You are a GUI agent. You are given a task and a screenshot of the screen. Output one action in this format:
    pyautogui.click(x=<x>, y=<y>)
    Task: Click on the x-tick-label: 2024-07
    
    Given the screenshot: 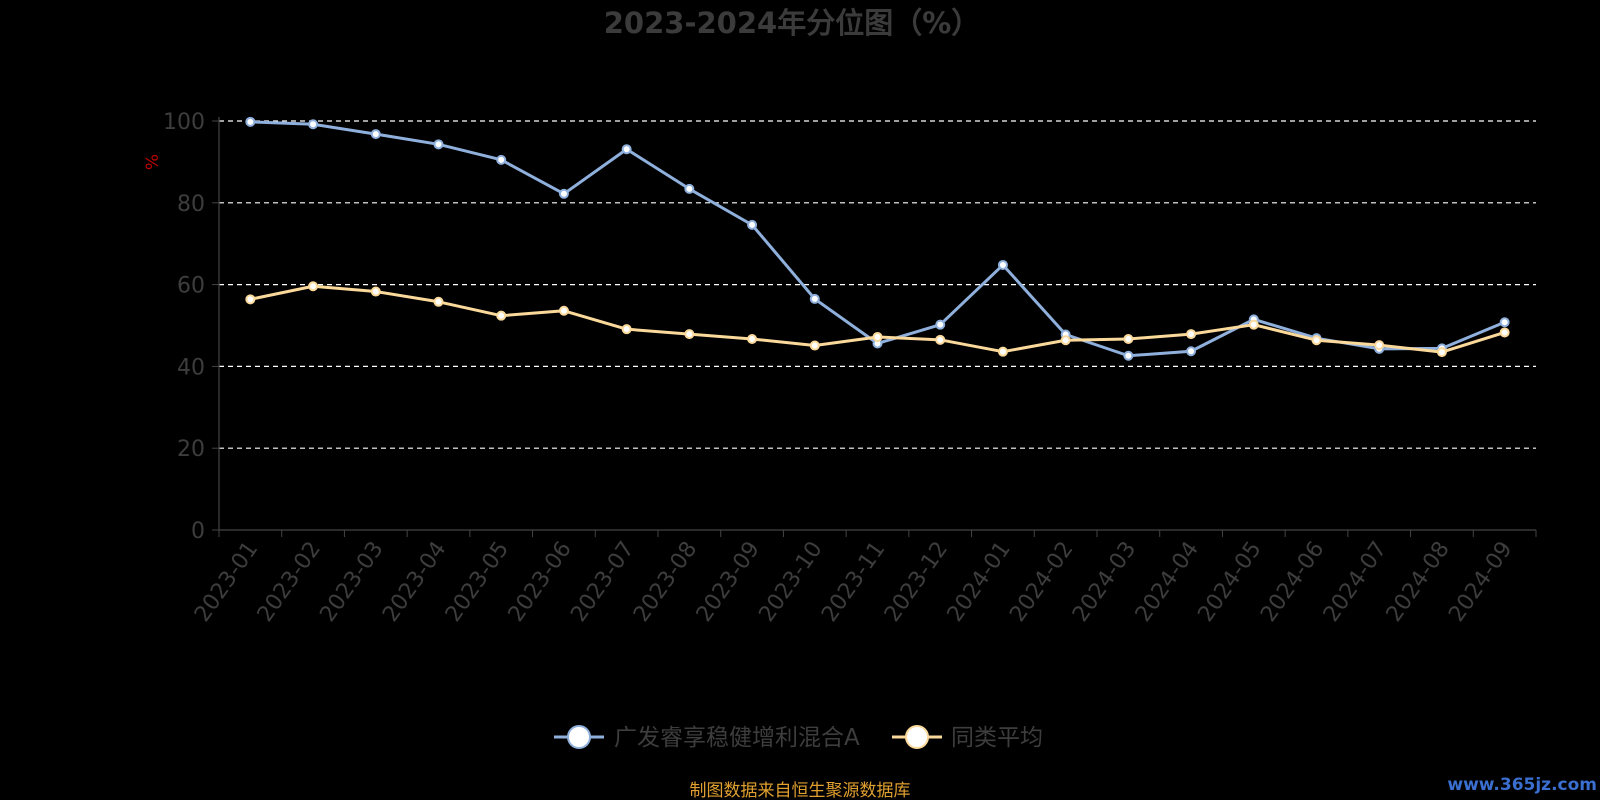 What is the action you would take?
    pyautogui.click(x=1355, y=582)
    